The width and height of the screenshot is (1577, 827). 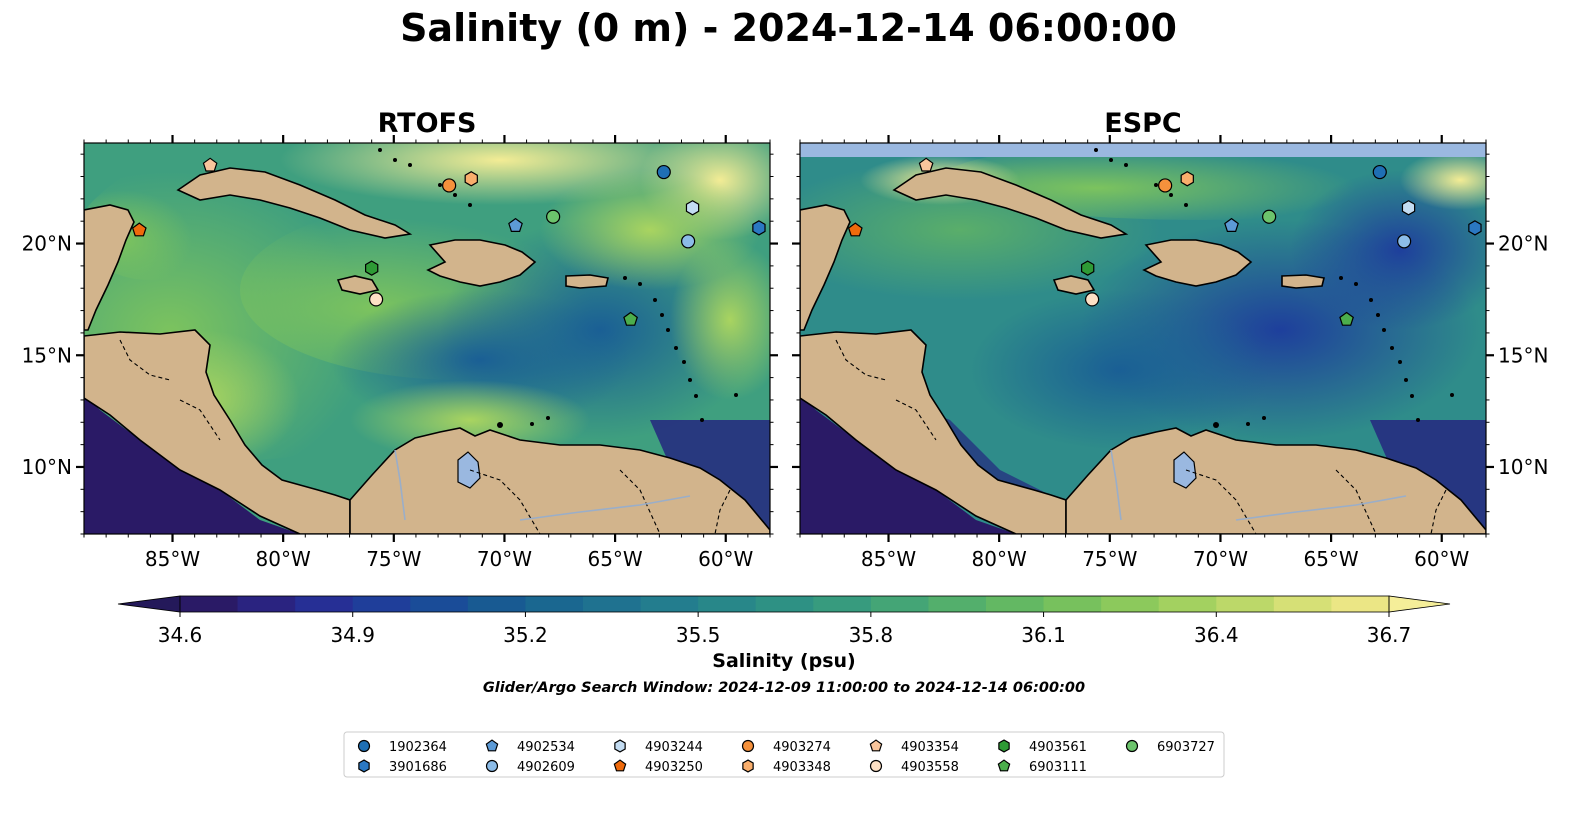 What do you see at coordinates (393, 559) in the screenshot?
I see `lon-tick-label: 75°W` at bounding box center [393, 559].